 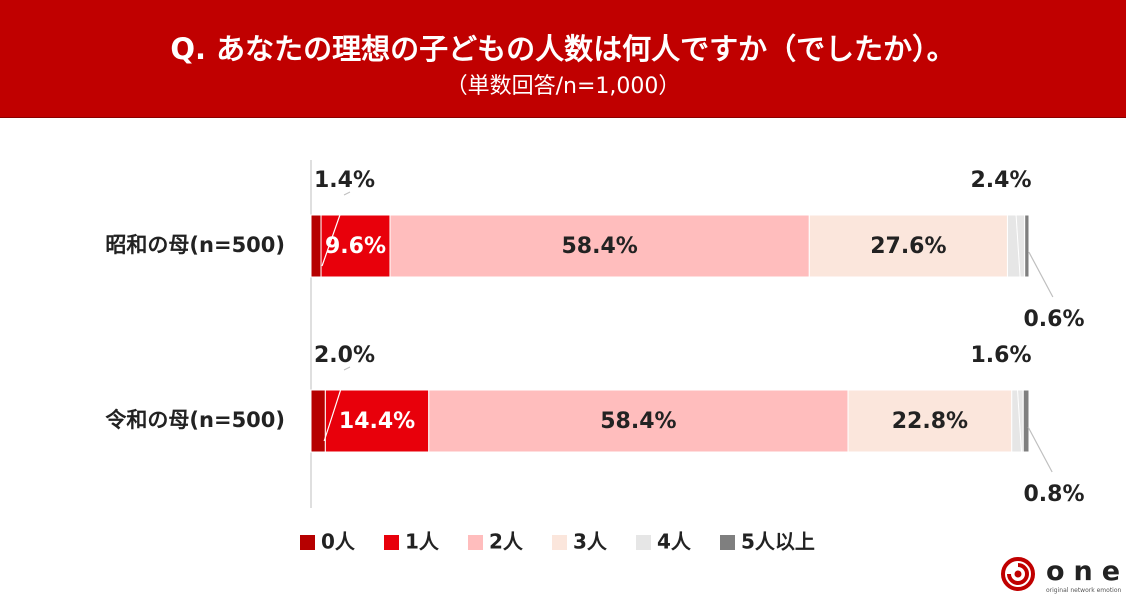 I want to click on logo-word: one, so click(x=1086, y=571).